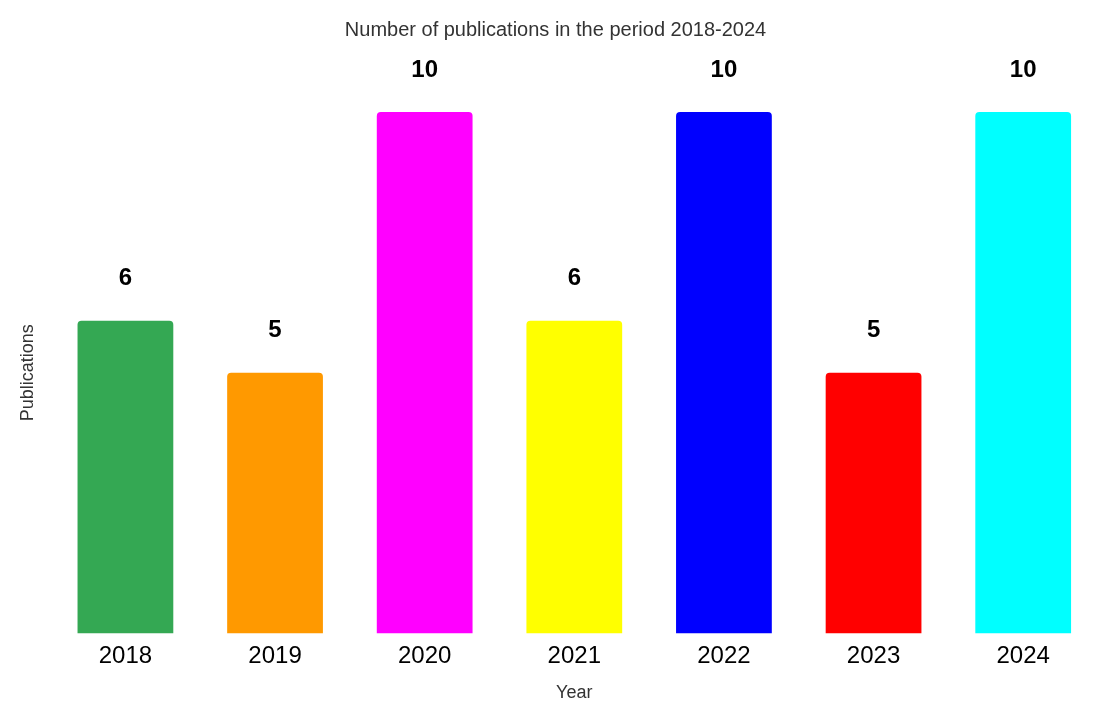 The image size is (1119, 722). What do you see at coordinates (275, 654) in the screenshot?
I see `x-tick-label: 2019` at bounding box center [275, 654].